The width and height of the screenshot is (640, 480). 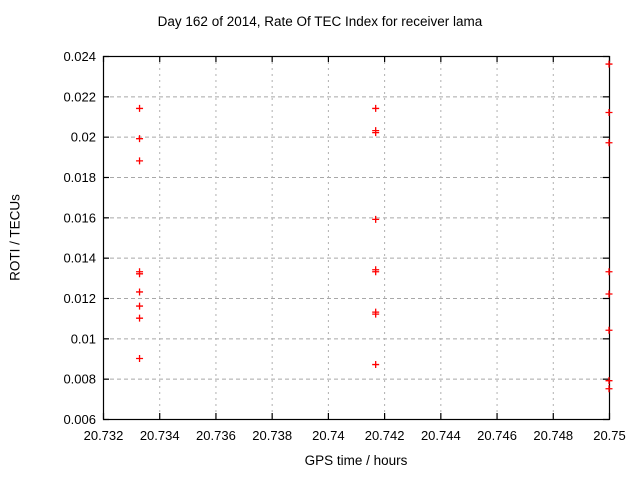 I want to click on x-tick-label: 20.75, so click(x=609, y=435).